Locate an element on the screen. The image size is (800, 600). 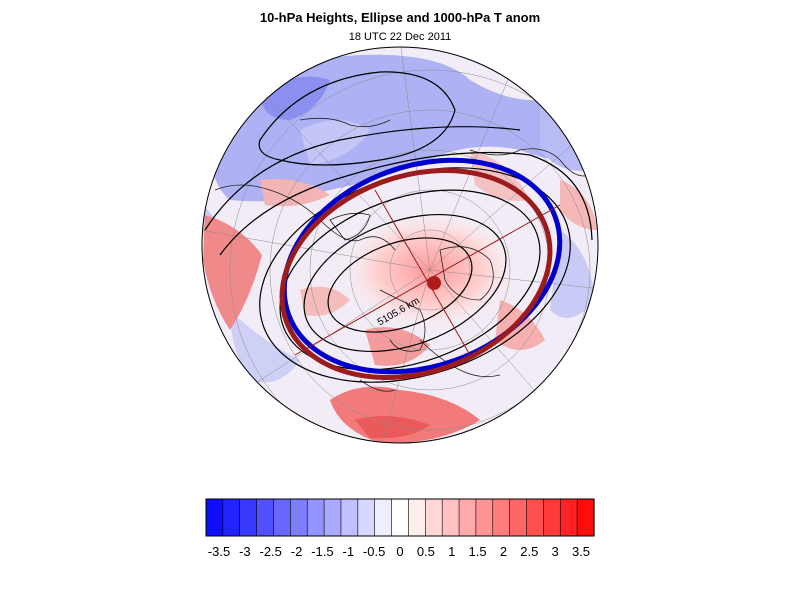
colorbar-tick-label: -1 is located at coordinates (349, 551).